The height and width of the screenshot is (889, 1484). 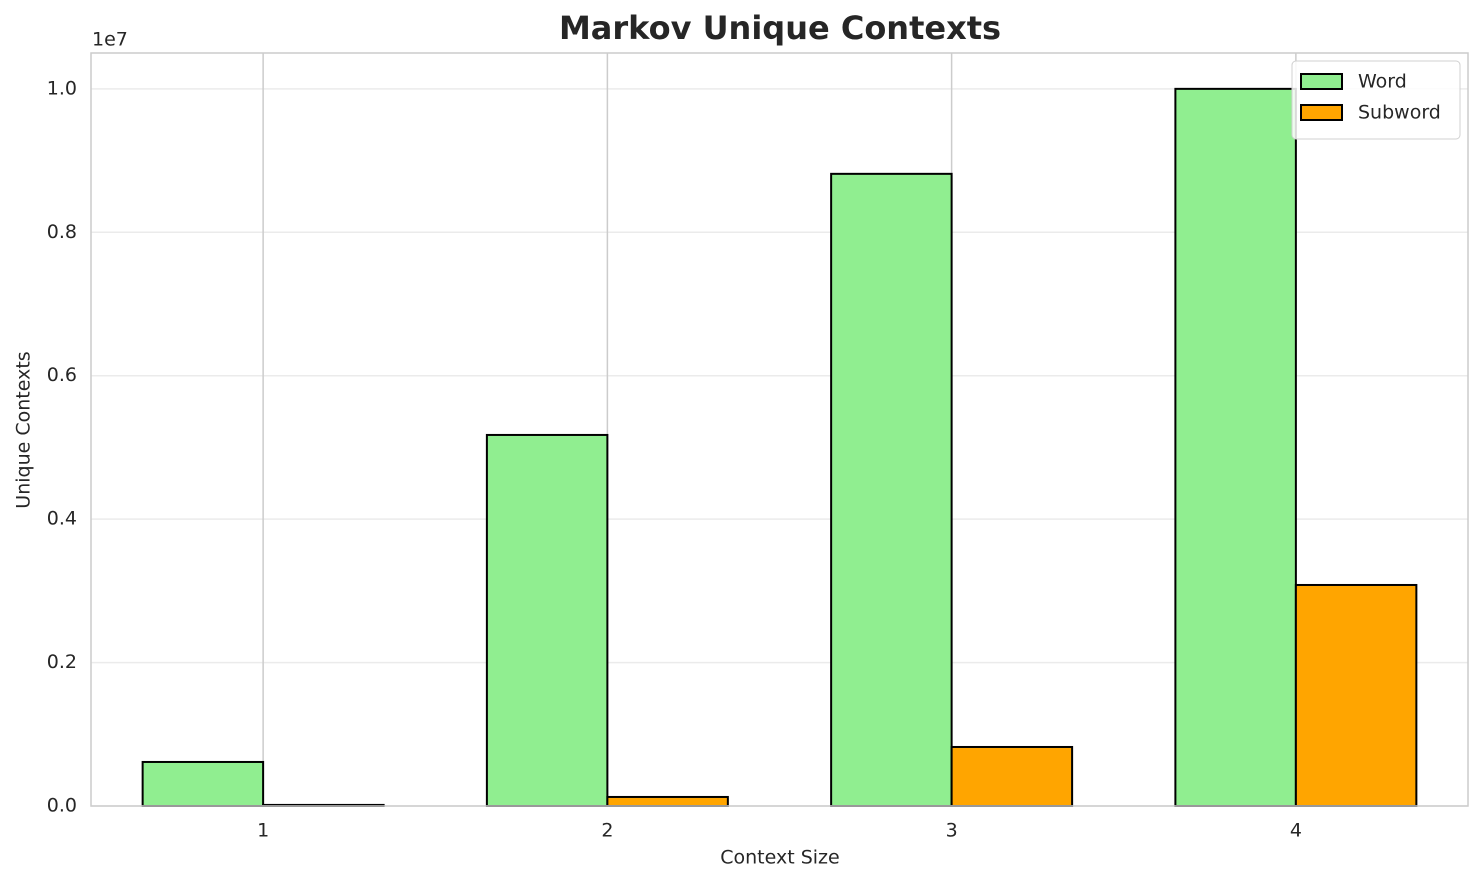 I want to click on y-offset-label: 1e7, so click(x=110, y=40).